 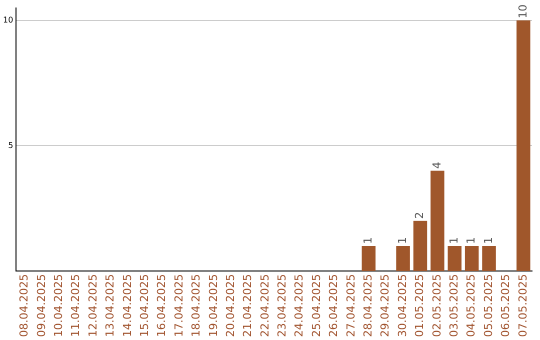 What do you see at coordinates (41, 306) in the screenshot?
I see `x-tick-label: 09.04.2025` at bounding box center [41, 306].